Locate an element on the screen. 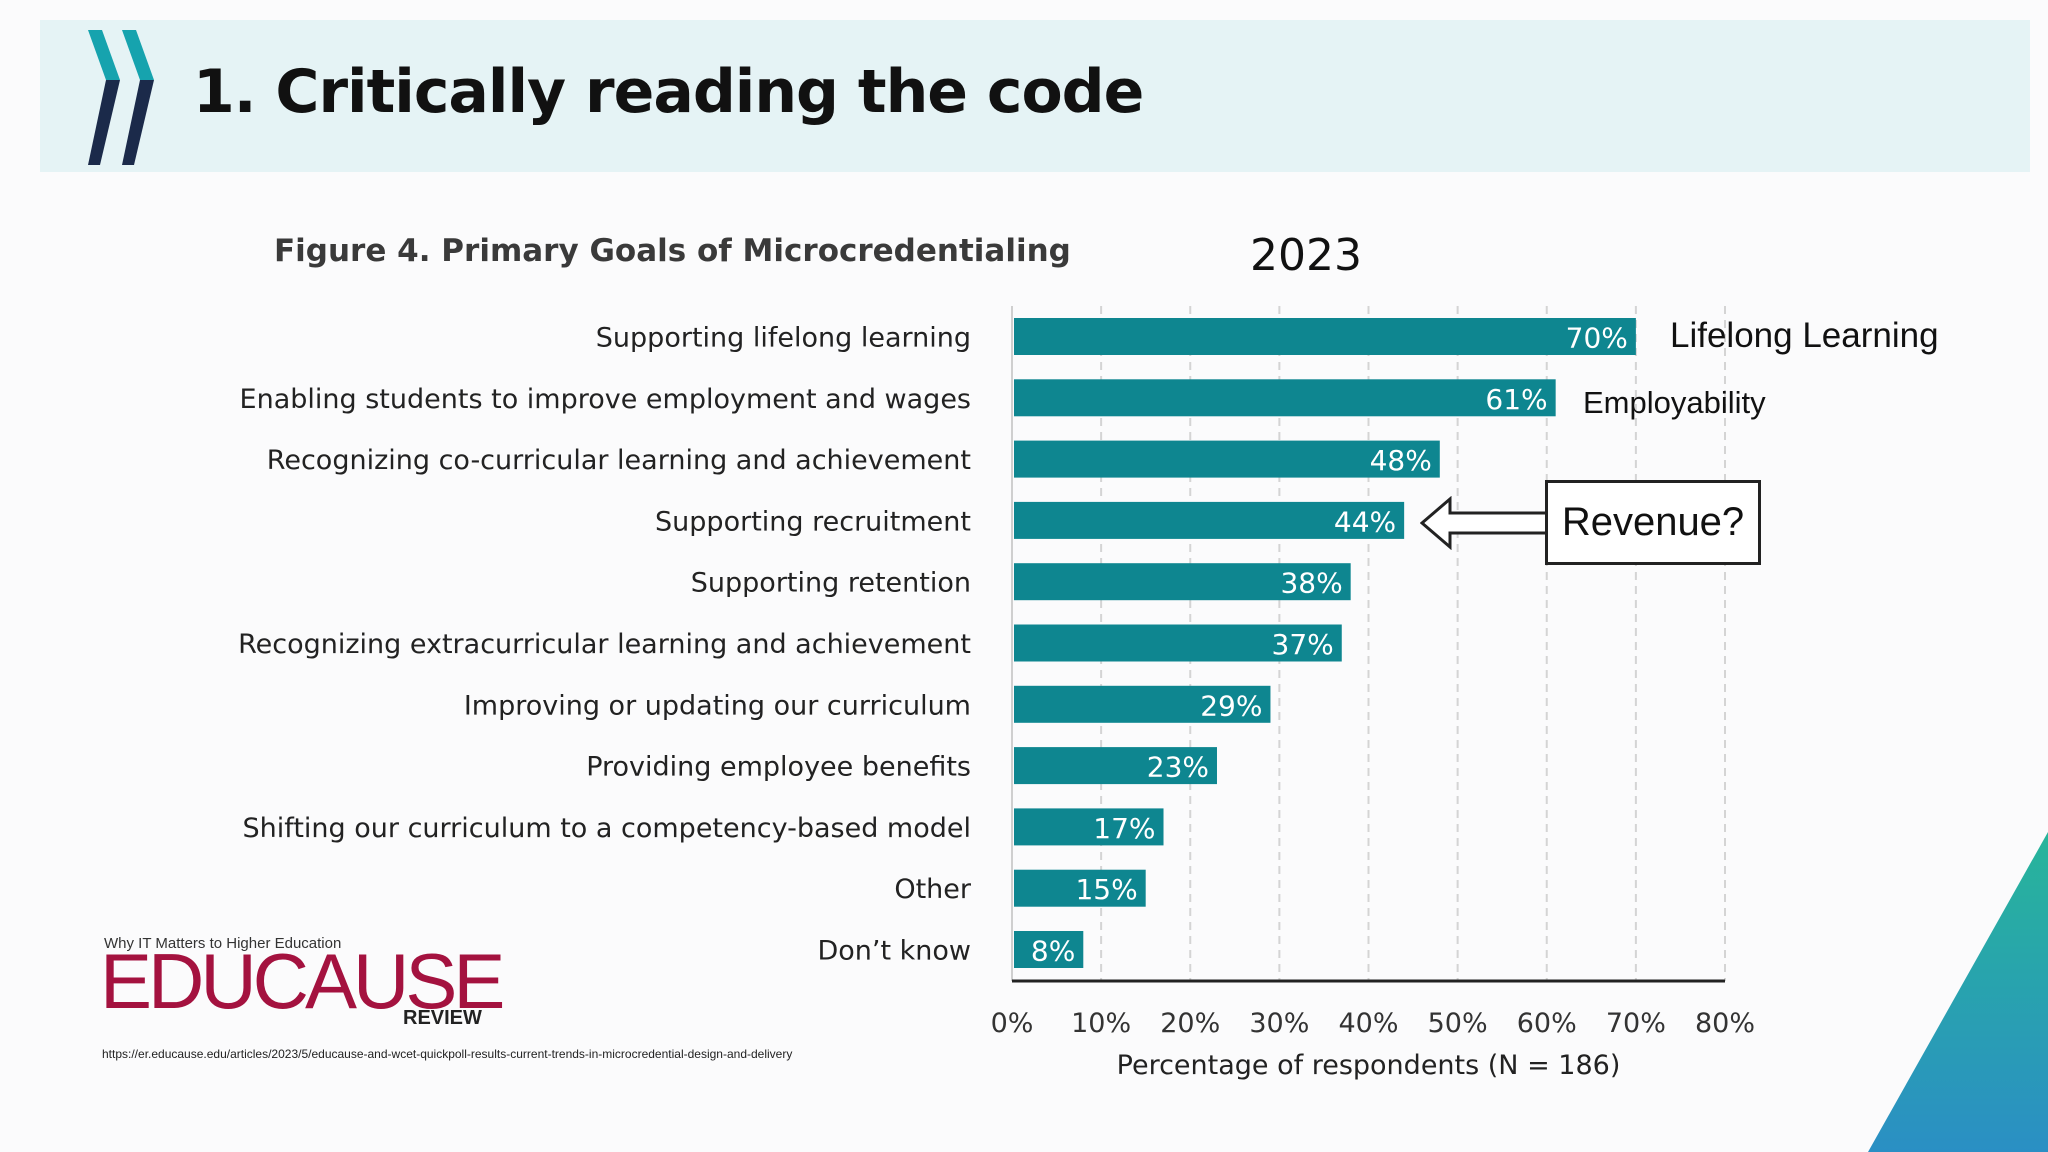  x-tick-label: 30% is located at coordinates (1279, 1023).